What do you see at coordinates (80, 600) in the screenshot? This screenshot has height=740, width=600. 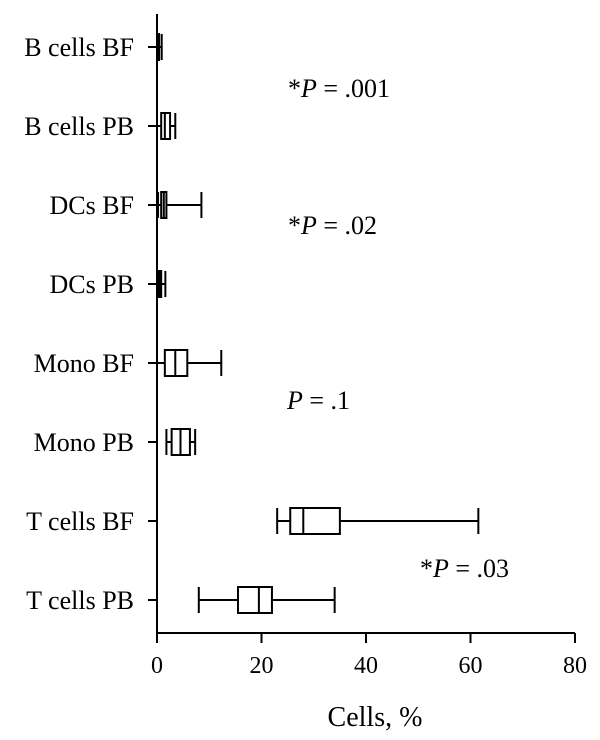 I see `y-category-label: T cells PB` at bounding box center [80, 600].